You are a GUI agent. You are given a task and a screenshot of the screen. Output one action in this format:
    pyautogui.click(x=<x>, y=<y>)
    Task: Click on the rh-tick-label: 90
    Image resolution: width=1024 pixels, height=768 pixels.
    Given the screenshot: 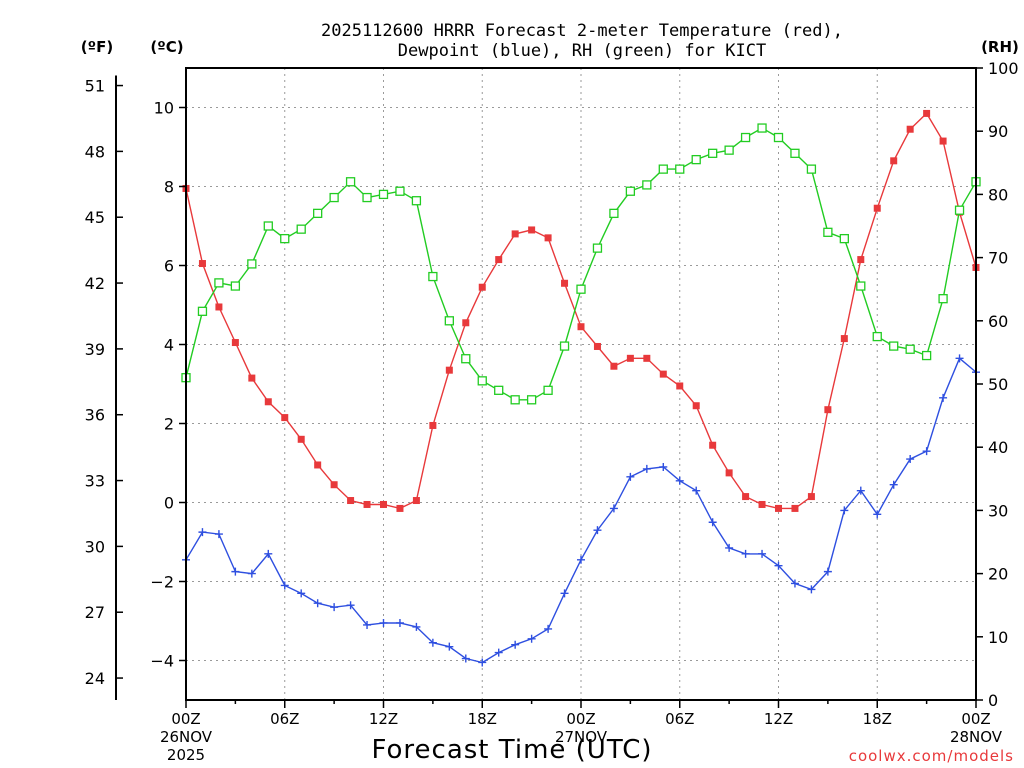 What is the action you would take?
    pyautogui.click(x=998, y=131)
    